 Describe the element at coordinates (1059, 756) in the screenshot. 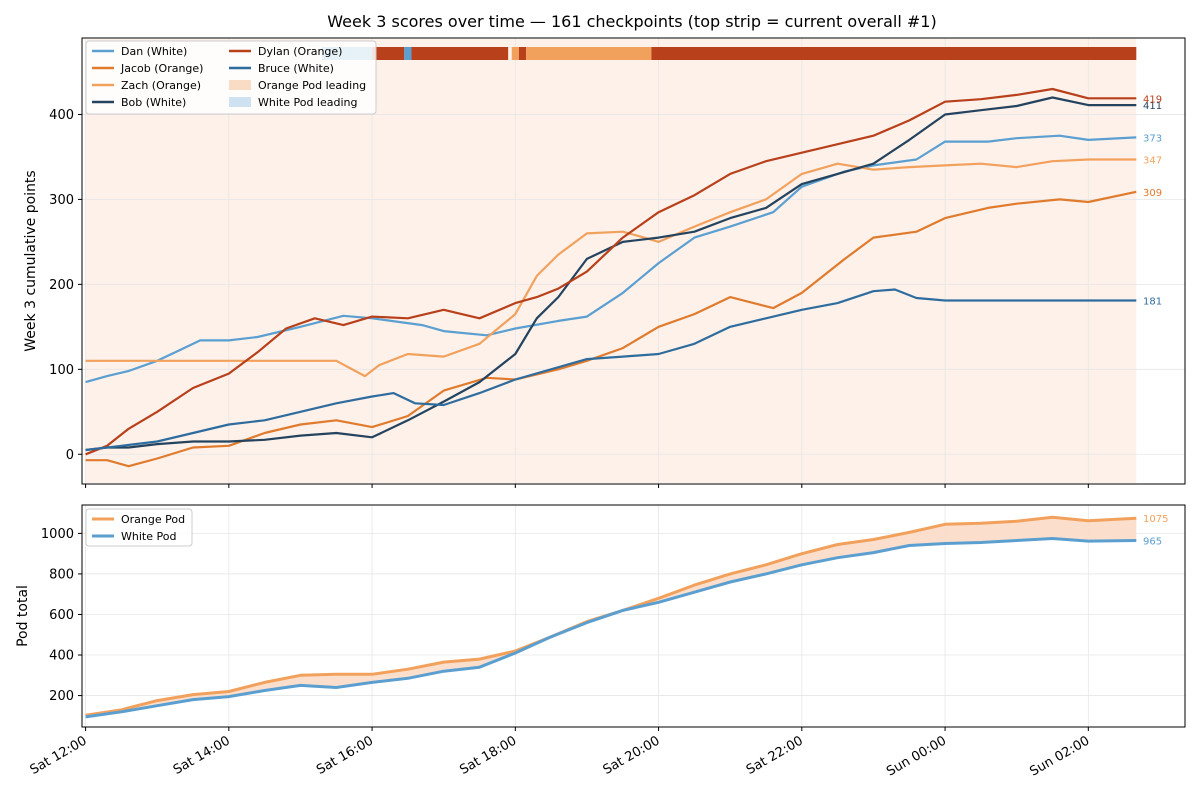

I see `x-tick-label: Sun 02:00` at that location.